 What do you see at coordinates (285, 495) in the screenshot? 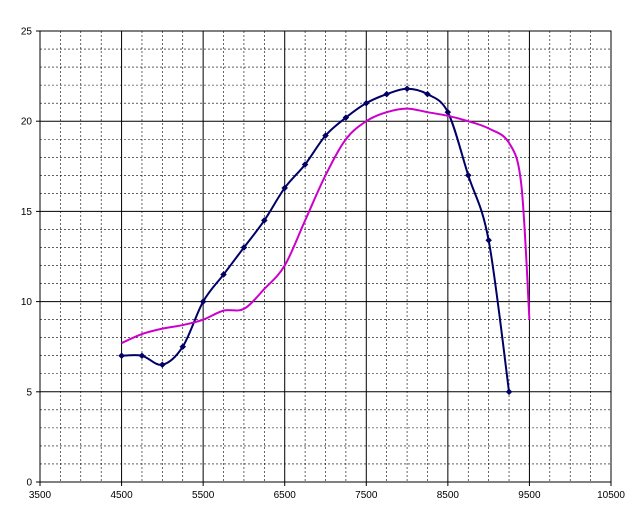
I see `x-tick-label: 6500` at bounding box center [285, 495].